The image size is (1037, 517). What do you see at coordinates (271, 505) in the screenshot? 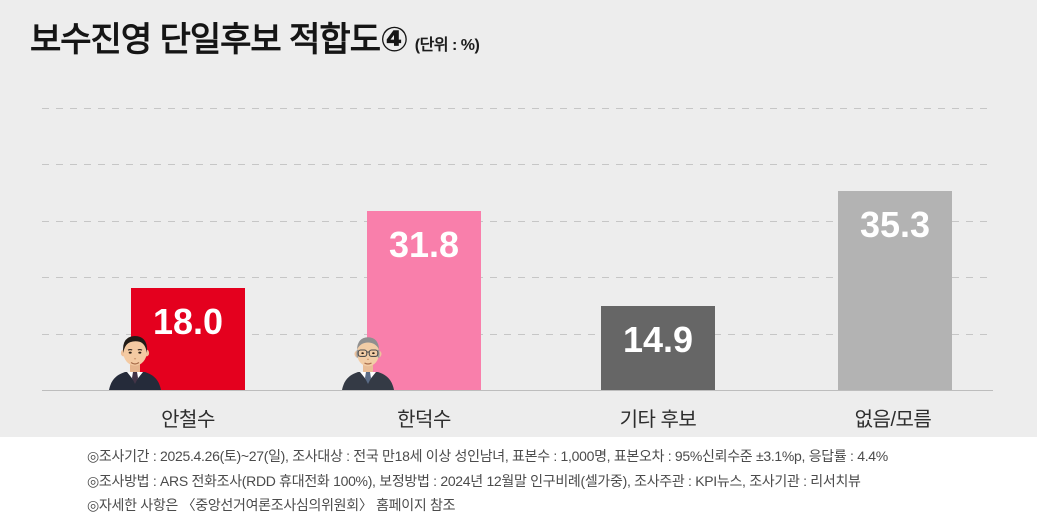
I see `footnote-line-3: ◎자세한 사항은 〈중앙선거여론조사심의위원회〉 홈페이지 참조` at bounding box center [271, 505].